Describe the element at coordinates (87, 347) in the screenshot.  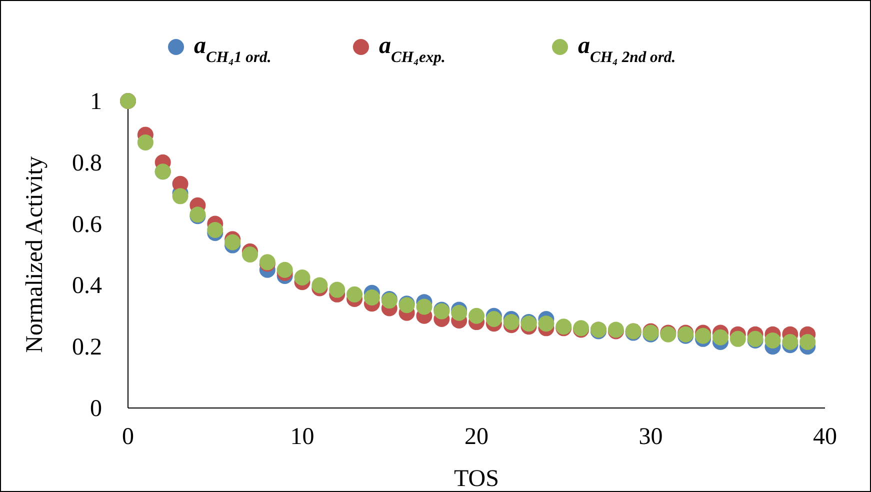
I see `y-tick-label: 0.2` at that location.